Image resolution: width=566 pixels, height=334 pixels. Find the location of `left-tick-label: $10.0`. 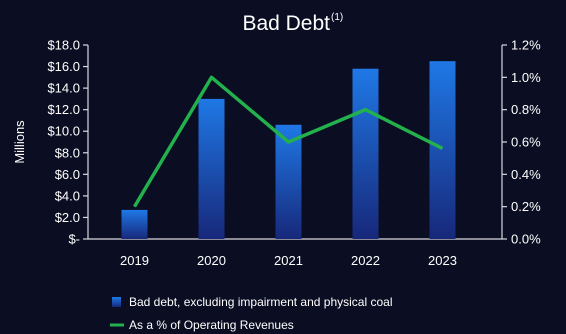

left-tick-label: $10.0 is located at coordinates (63, 131).